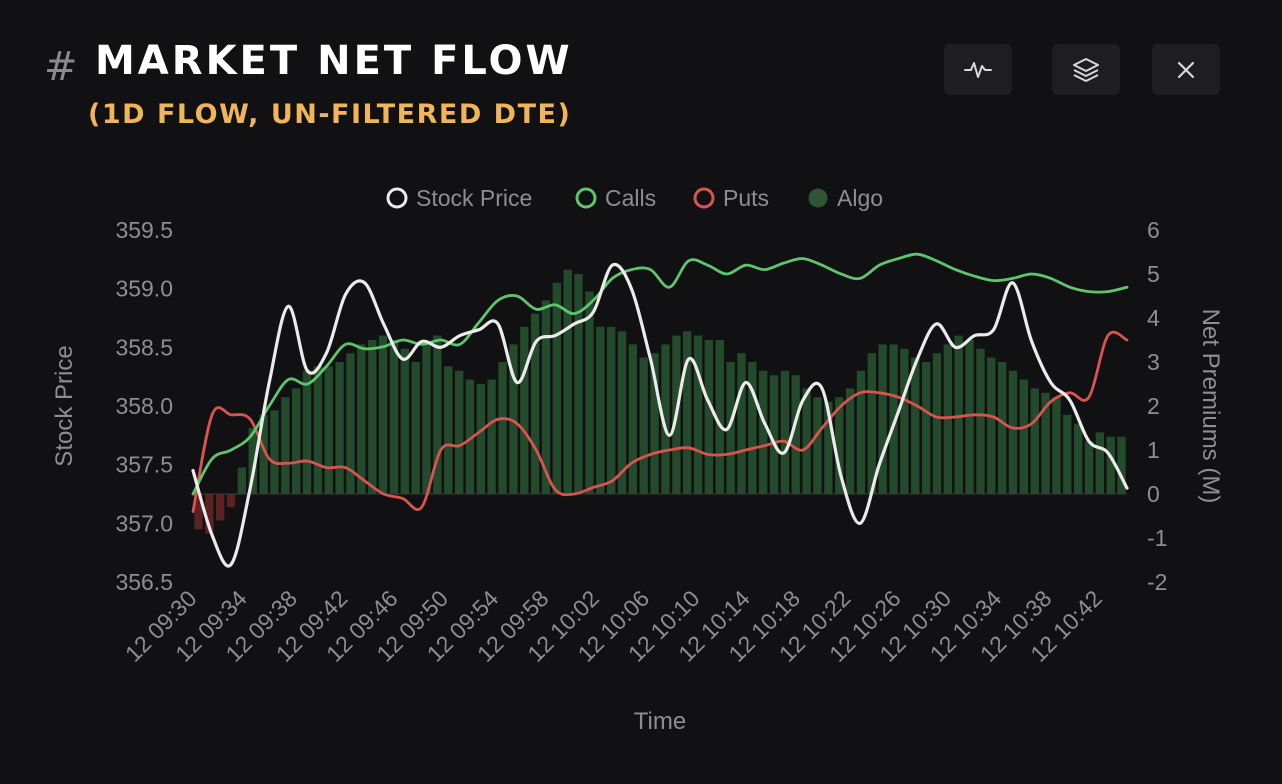  What do you see at coordinates (746, 198) in the screenshot?
I see `legend-label: Puts` at bounding box center [746, 198].